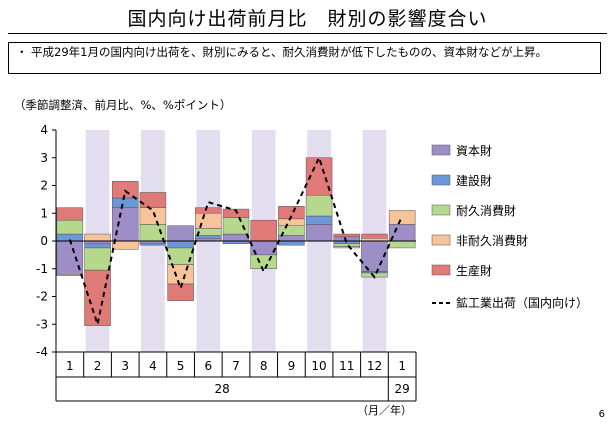  I want to click on x-tick-label: 5, so click(181, 366).